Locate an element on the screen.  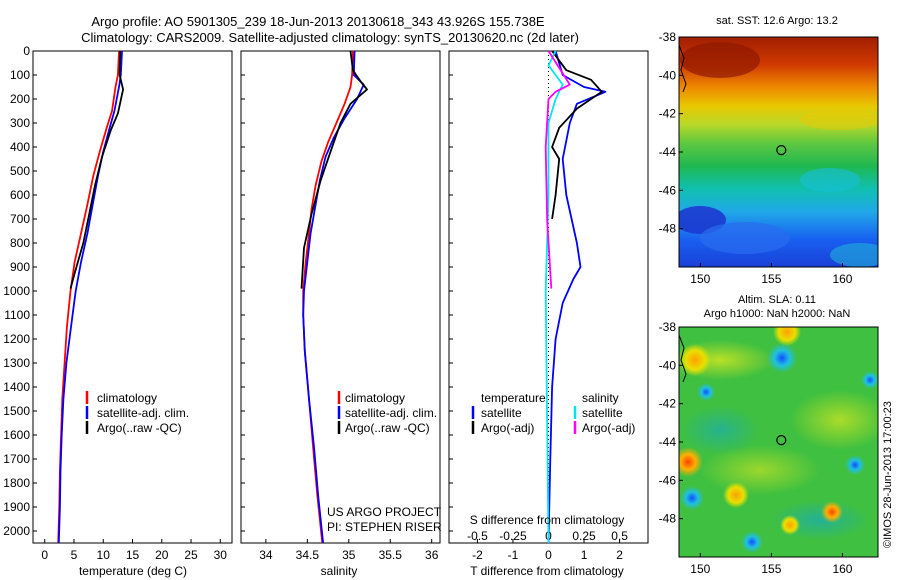
copyright-timestamp: ©IMOS 28-Jun-2013 17:00:23 is located at coordinates (888, 474).